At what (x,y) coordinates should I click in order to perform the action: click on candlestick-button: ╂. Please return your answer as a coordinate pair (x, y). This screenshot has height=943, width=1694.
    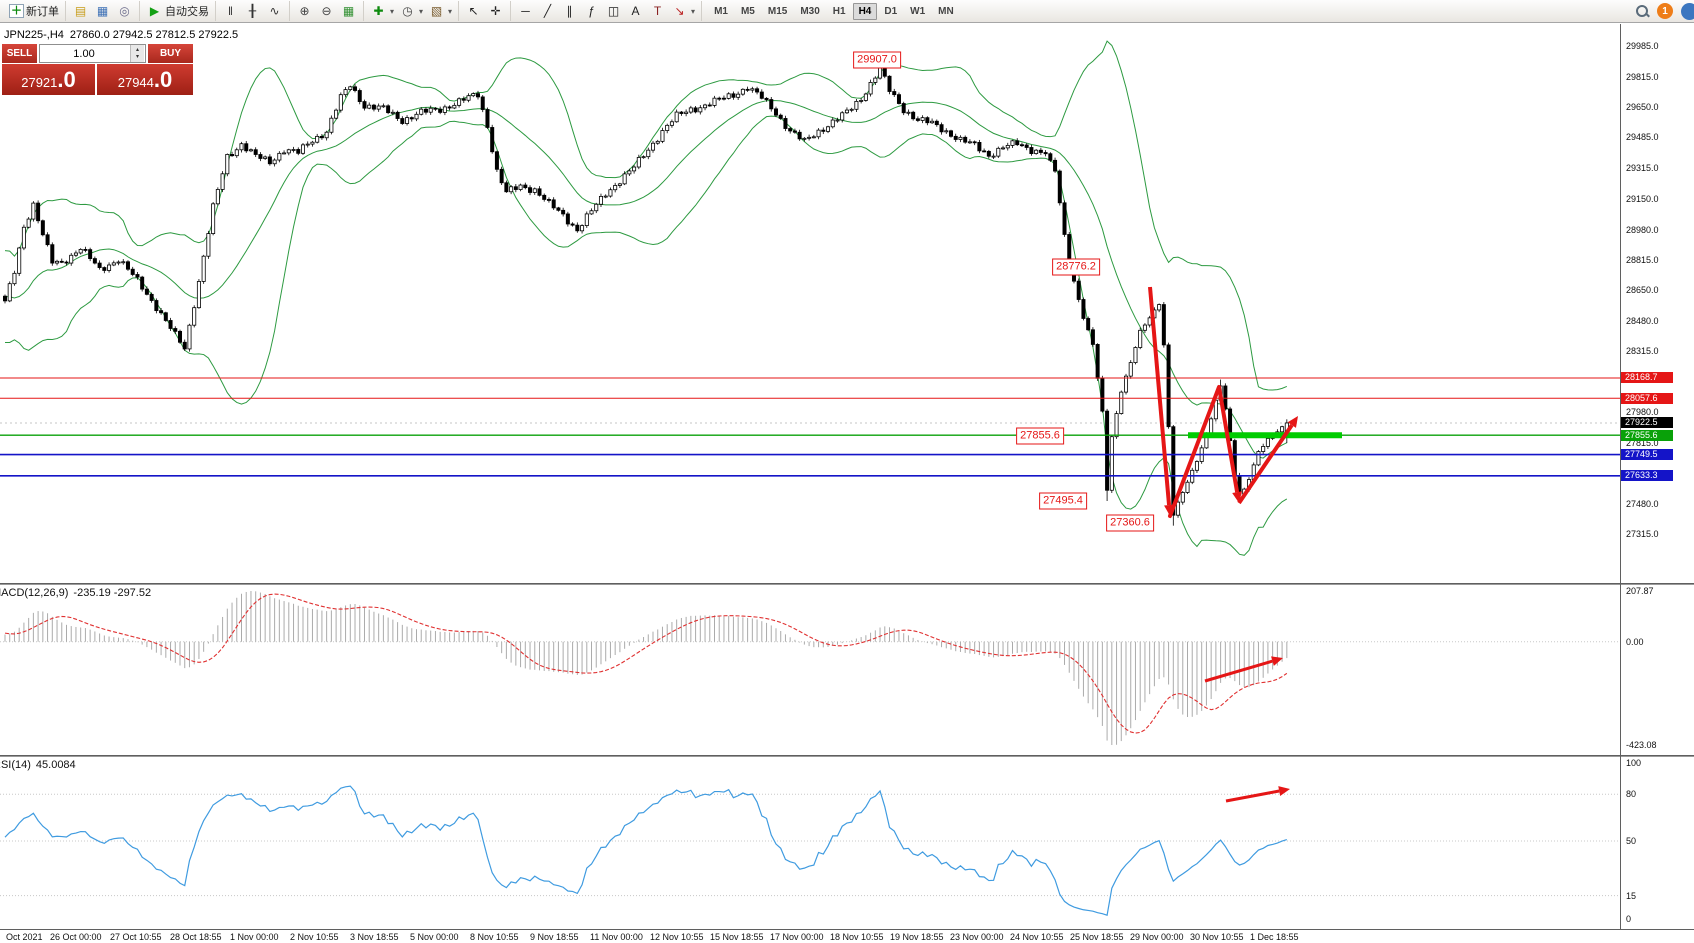
    Looking at the image, I should click on (252, 11).